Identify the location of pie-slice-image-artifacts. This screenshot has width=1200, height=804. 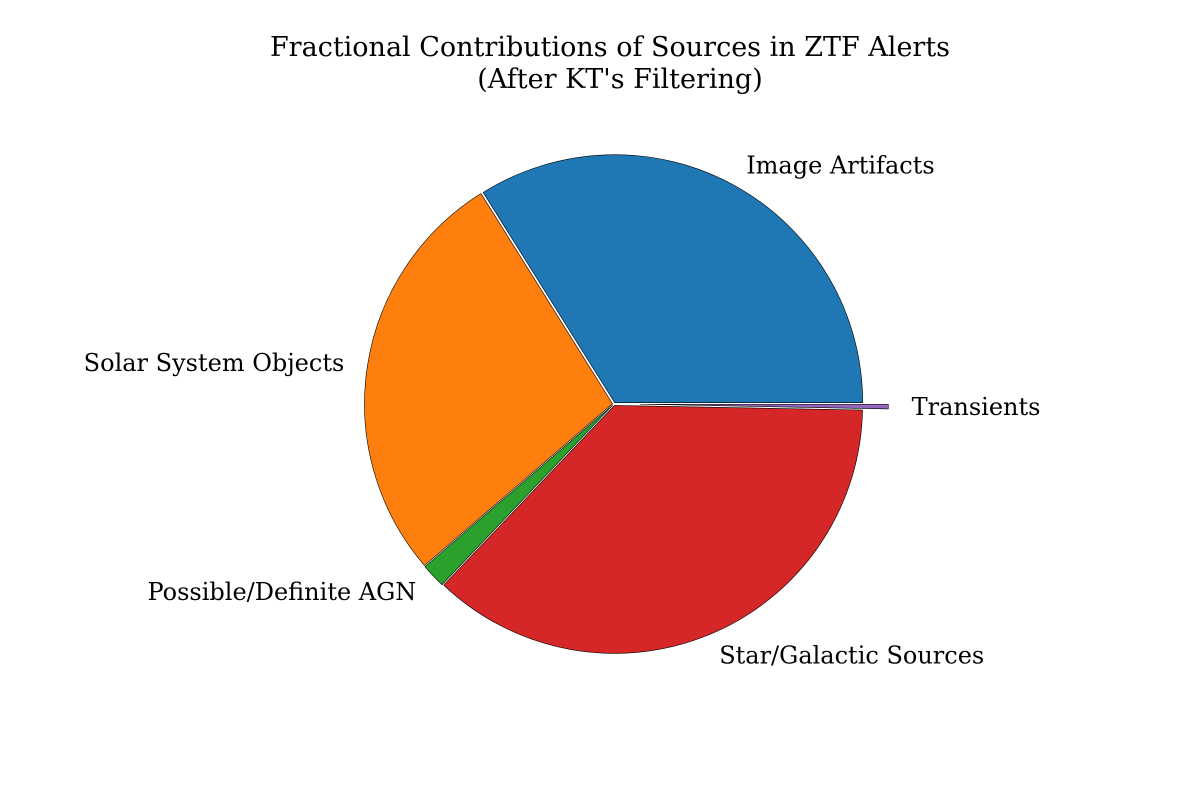
(673, 278).